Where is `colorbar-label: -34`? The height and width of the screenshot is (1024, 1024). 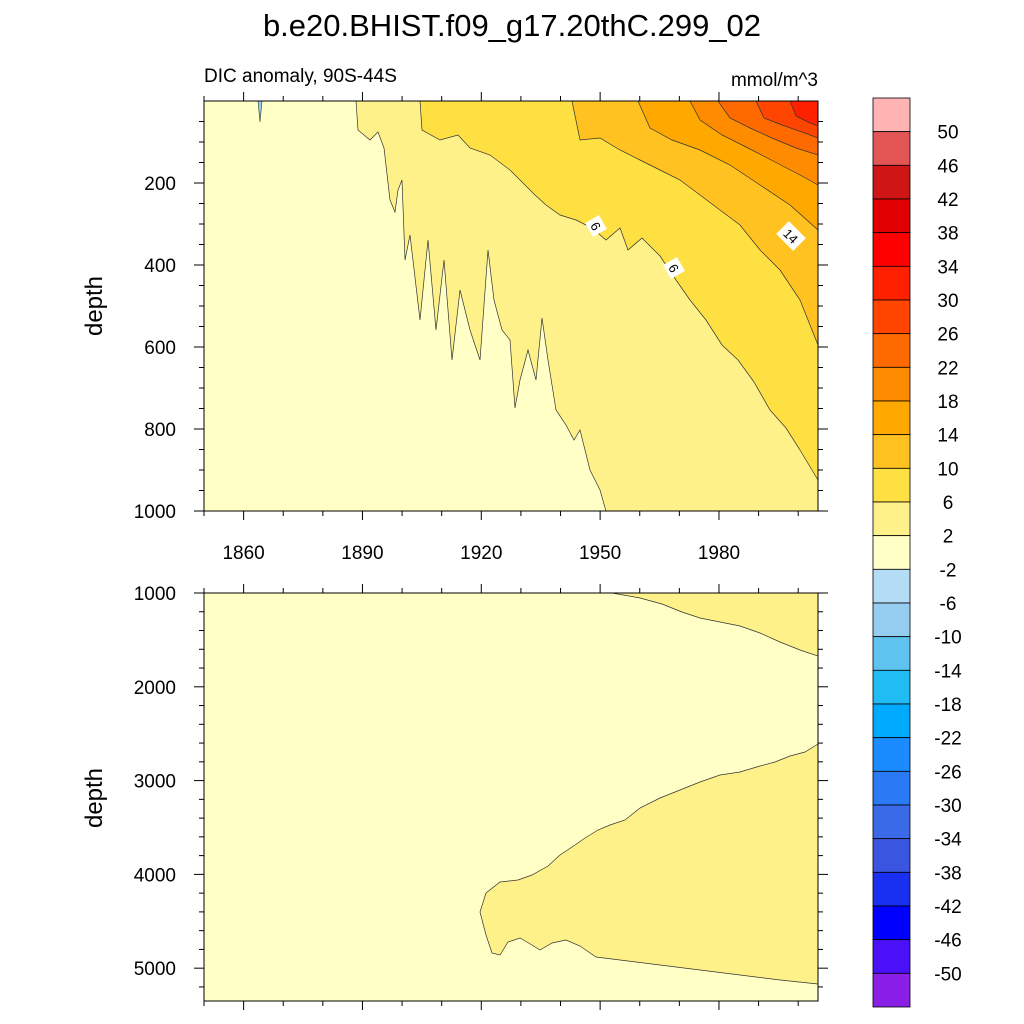 colorbar-label: -34 is located at coordinates (948, 840).